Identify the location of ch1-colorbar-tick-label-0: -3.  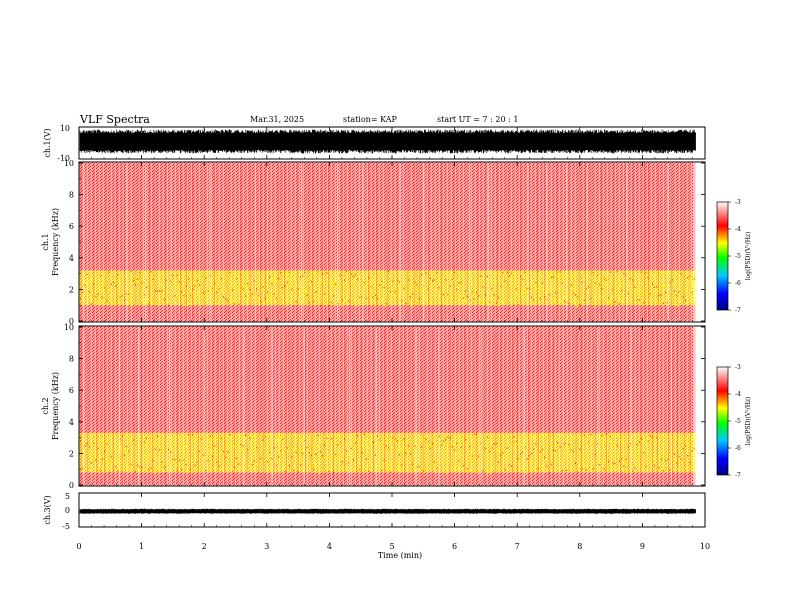
(738, 202).